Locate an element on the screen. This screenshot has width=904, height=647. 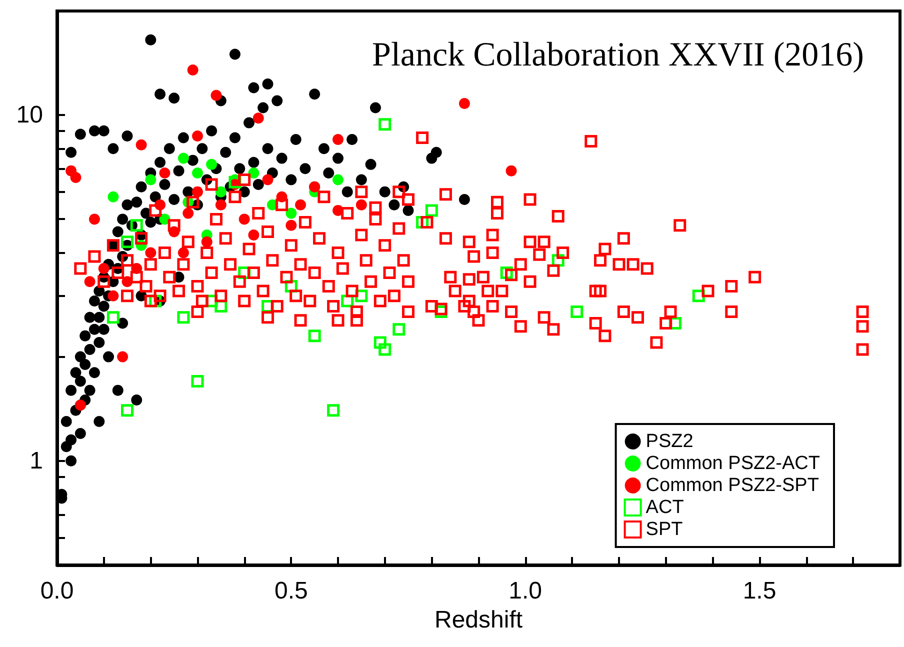
legend-label: PSZ2 is located at coordinates (670, 441).